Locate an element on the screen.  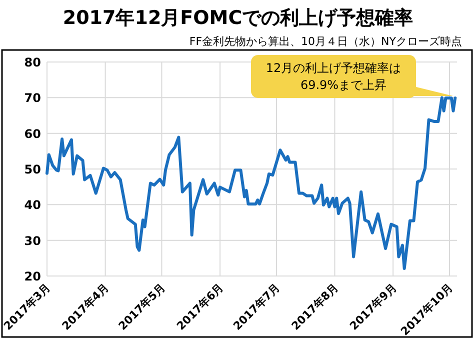
chart-title: 2017年12月FOMCでの利上げ予想確率 is located at coordinates (238, 18).